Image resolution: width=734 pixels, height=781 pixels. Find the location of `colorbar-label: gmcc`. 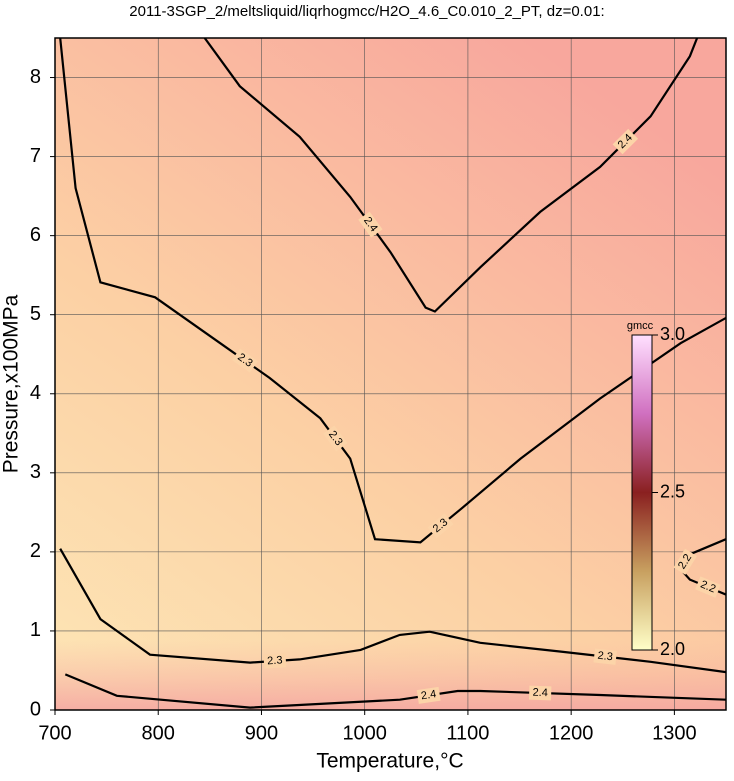

colorbar-label: gmcc is located at coordinates (640, 326).